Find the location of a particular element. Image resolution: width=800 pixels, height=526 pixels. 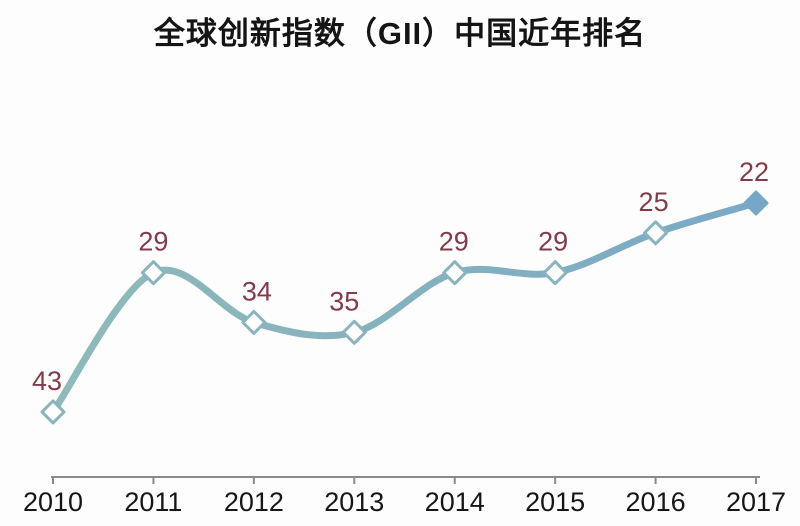

x-axis-year-label: 2017 is located at coordinates (756, 502).